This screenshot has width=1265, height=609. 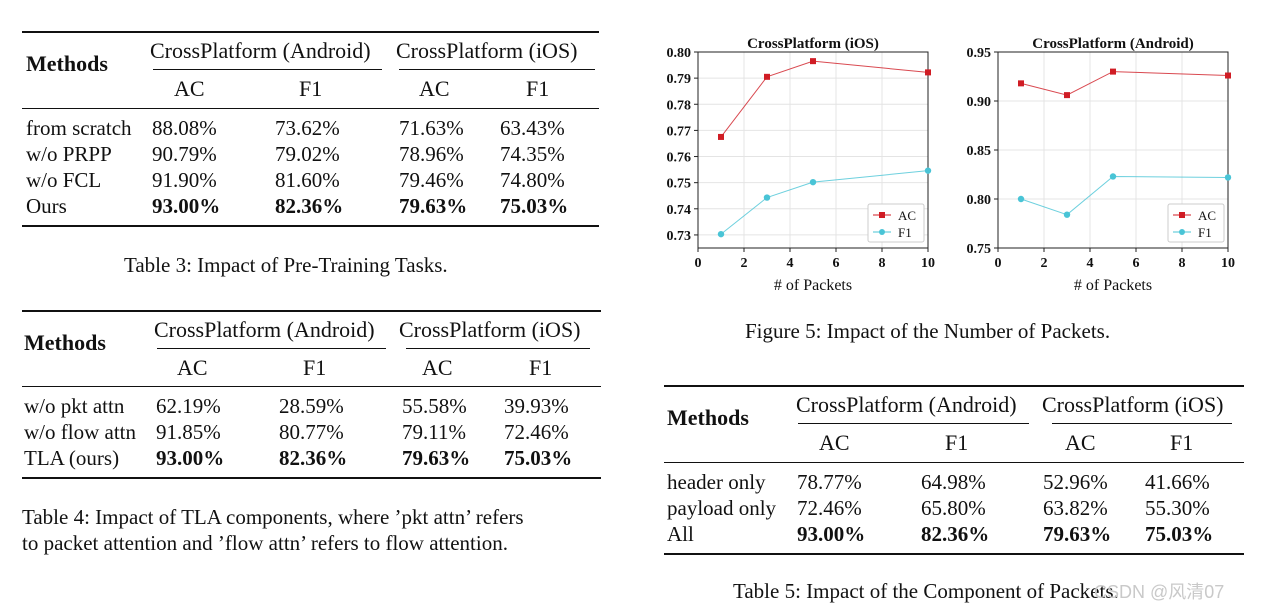 What do you see at coordinates (434, 406) in the screenshot?
I see `value-cell: 55.58%` at bounding box center [434, 406].